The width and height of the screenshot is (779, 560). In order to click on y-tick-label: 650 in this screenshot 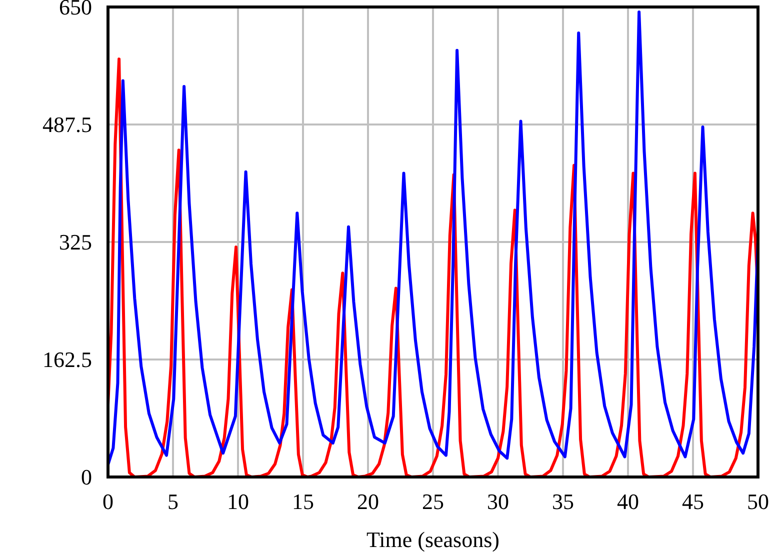, I will do `click(75, 10)`.